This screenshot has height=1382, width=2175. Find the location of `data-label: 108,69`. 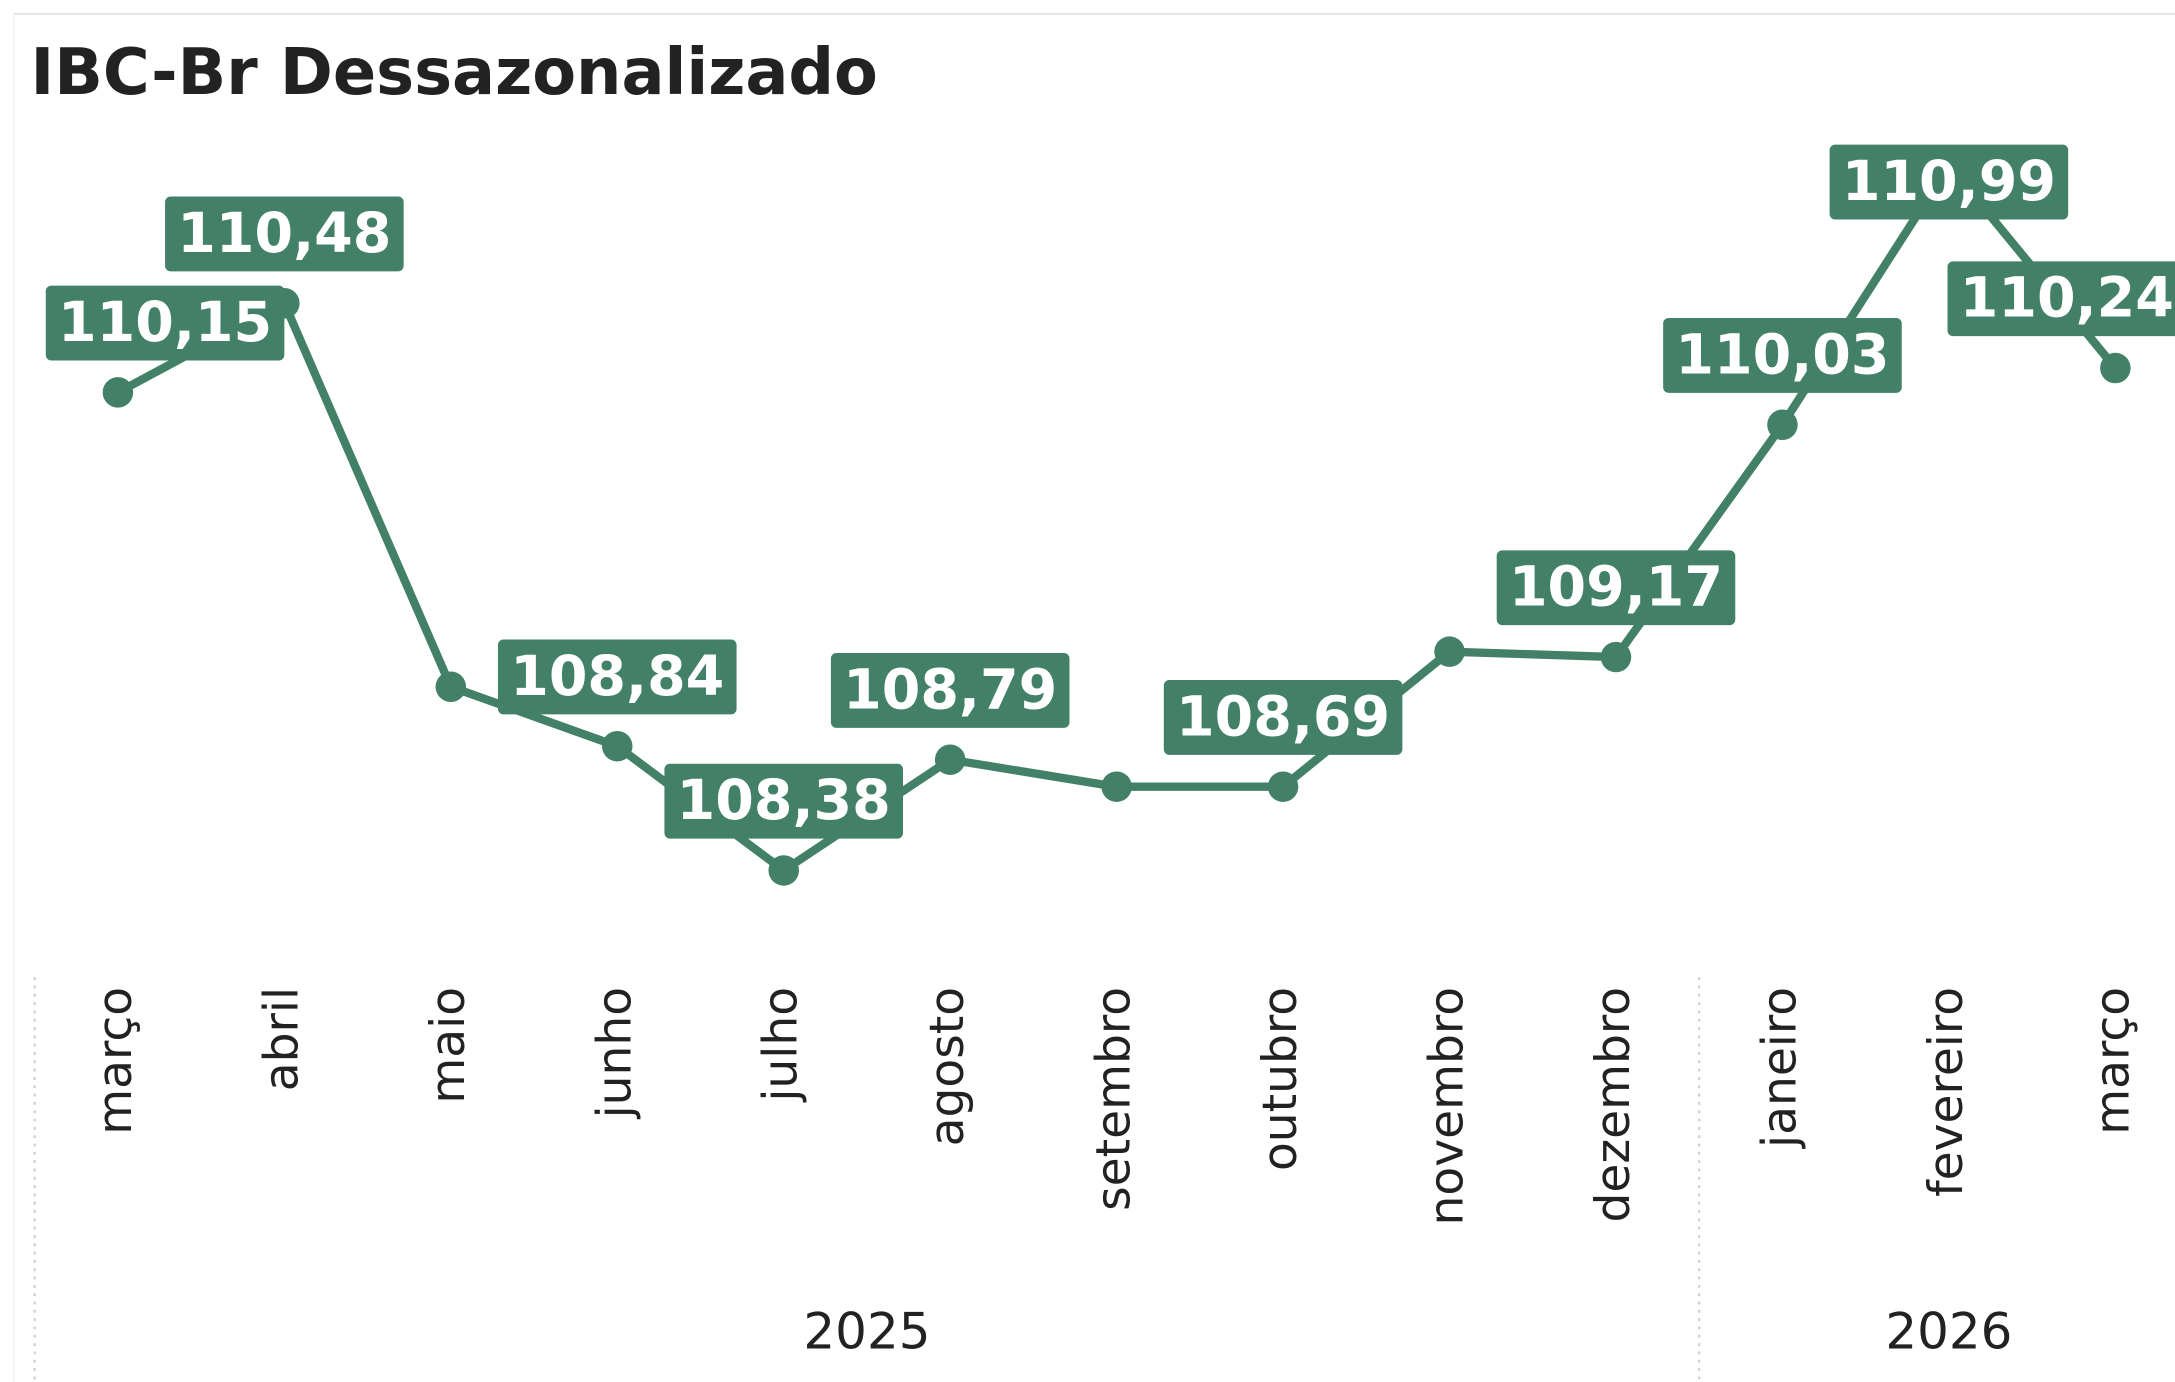

data-label: 108,69 is located at coordinates (1283, 717).